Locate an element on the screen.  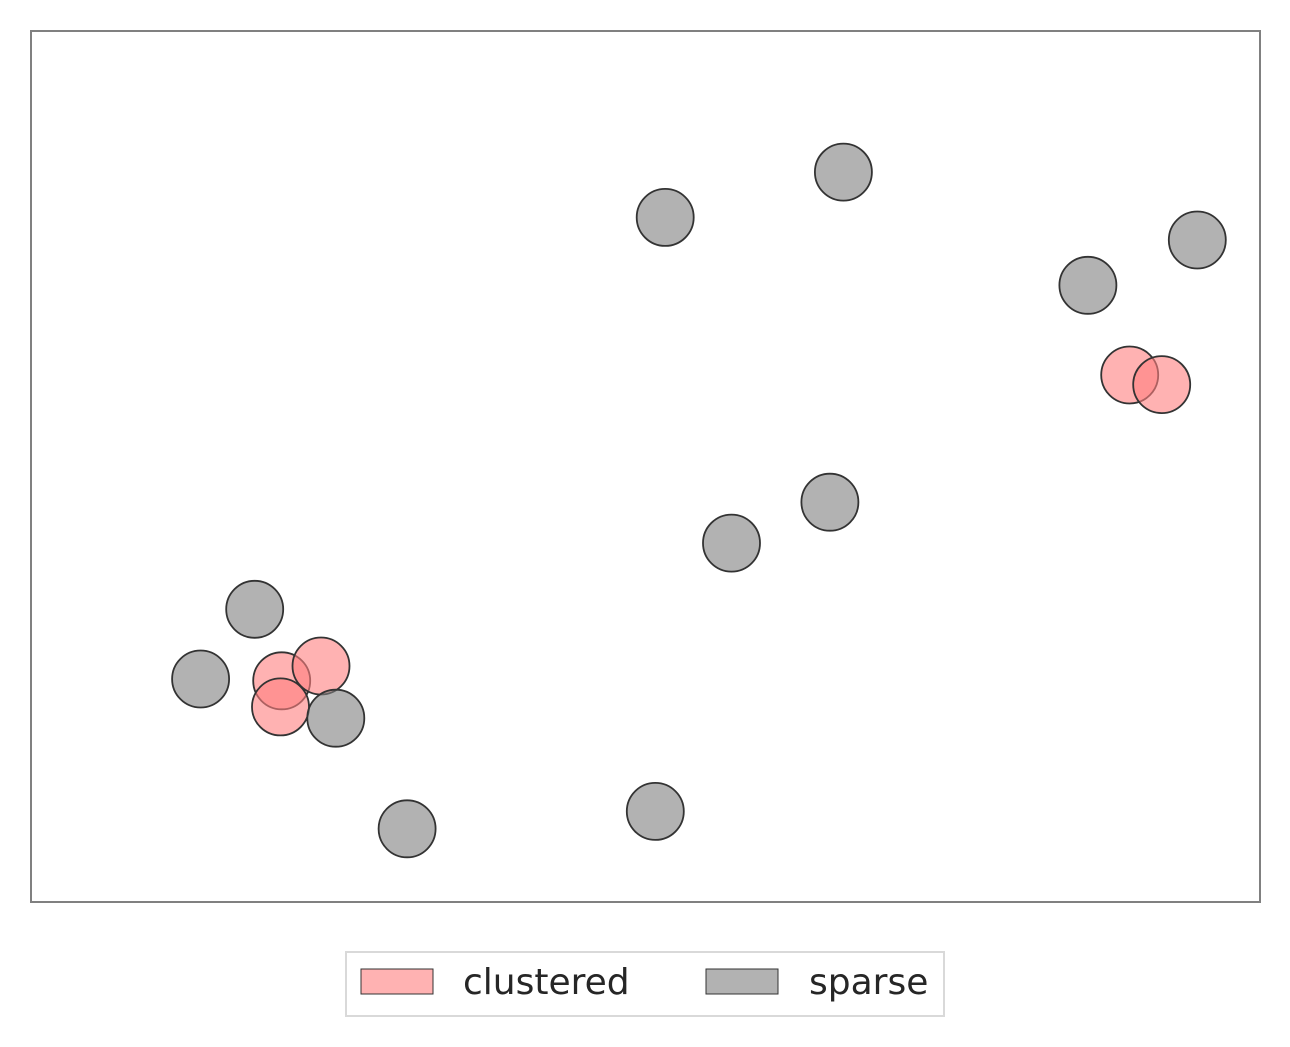
legend-swatch-clustered is located at coordinates (397, 981).